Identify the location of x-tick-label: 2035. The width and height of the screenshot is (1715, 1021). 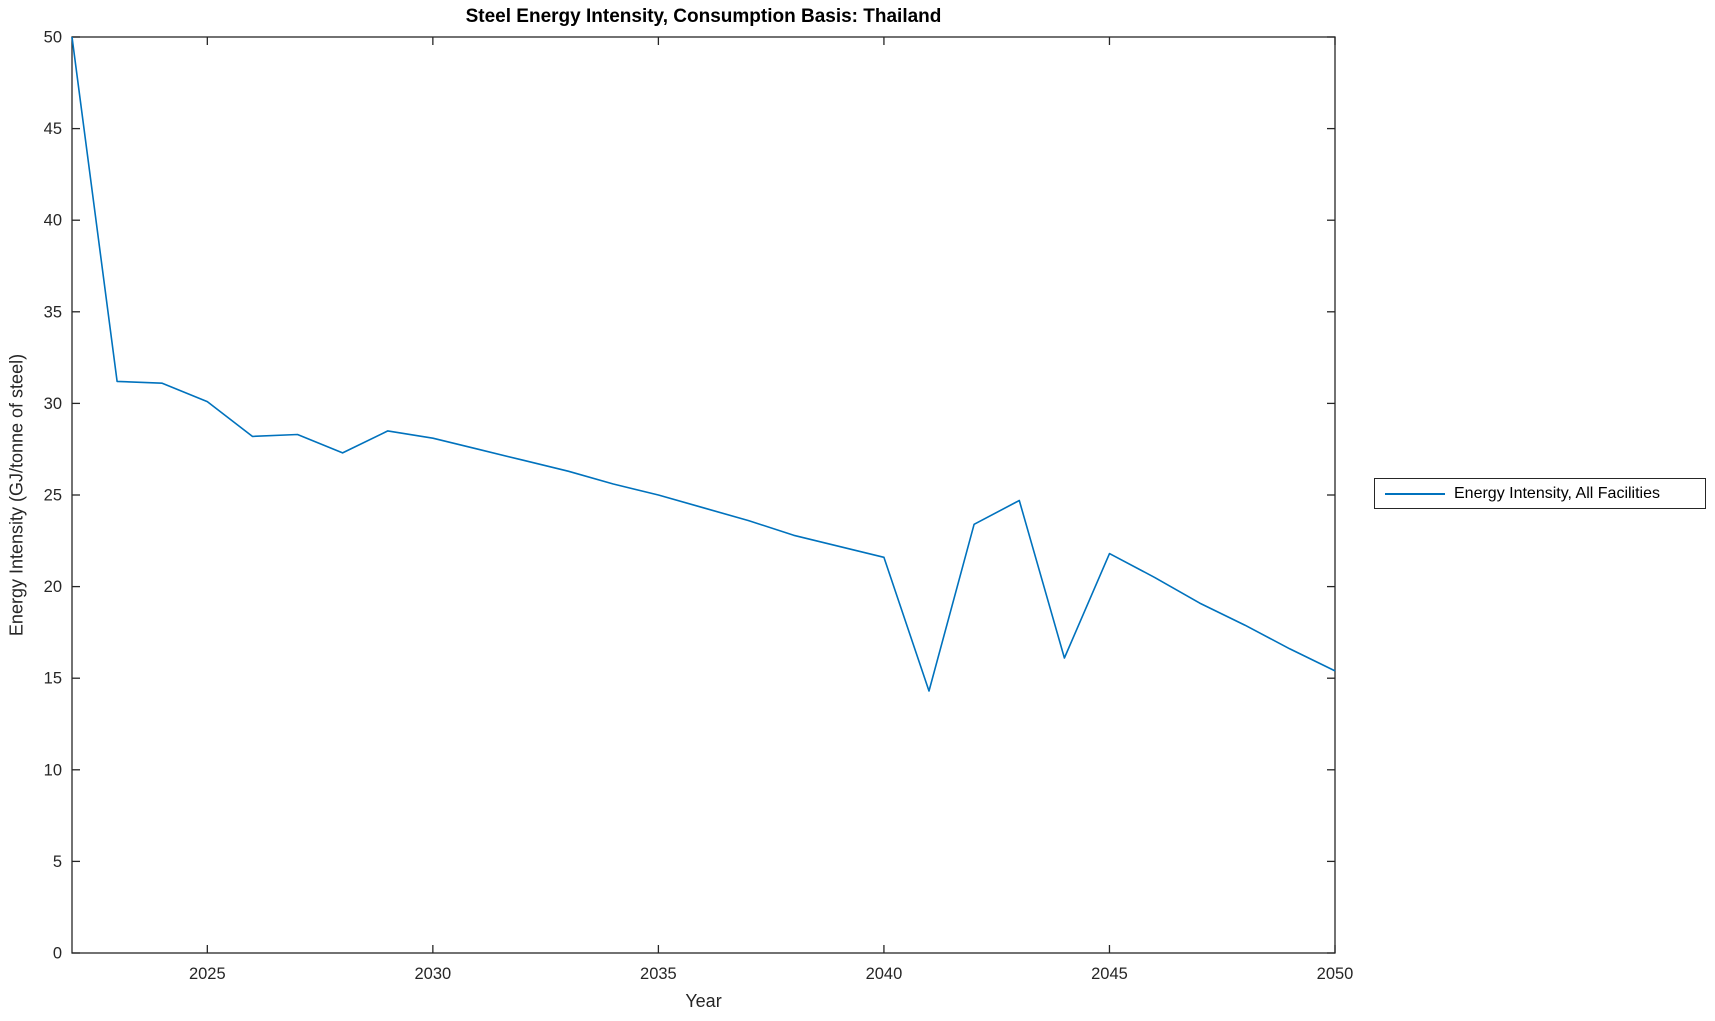
(658, 974).